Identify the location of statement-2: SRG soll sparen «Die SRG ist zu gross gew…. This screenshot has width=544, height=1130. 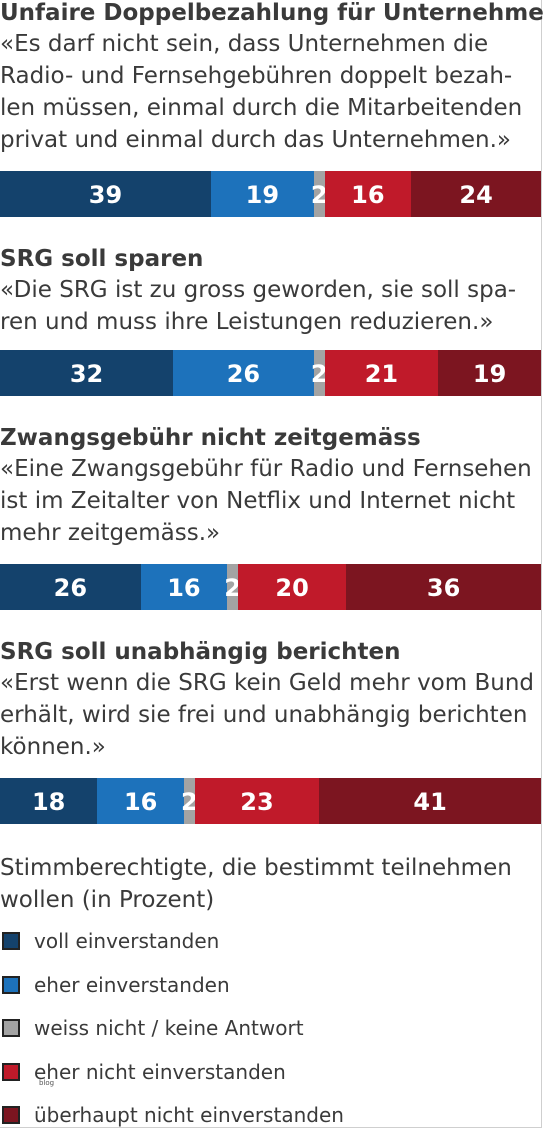
(270, 291).